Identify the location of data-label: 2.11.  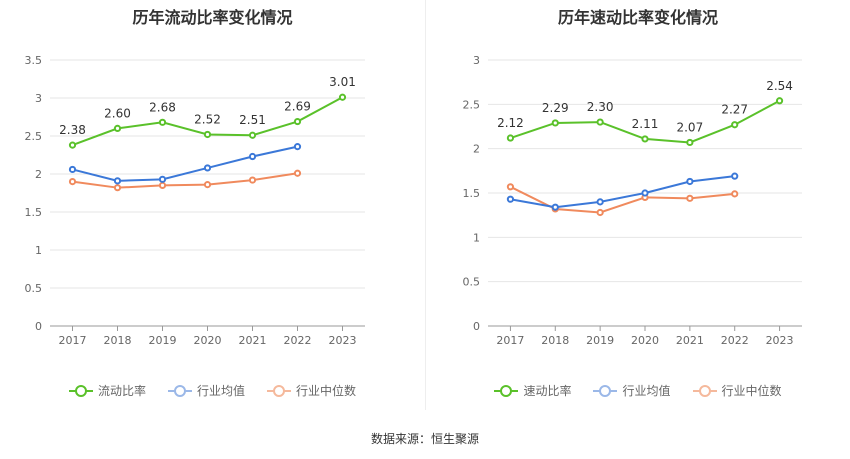
(645, 124).